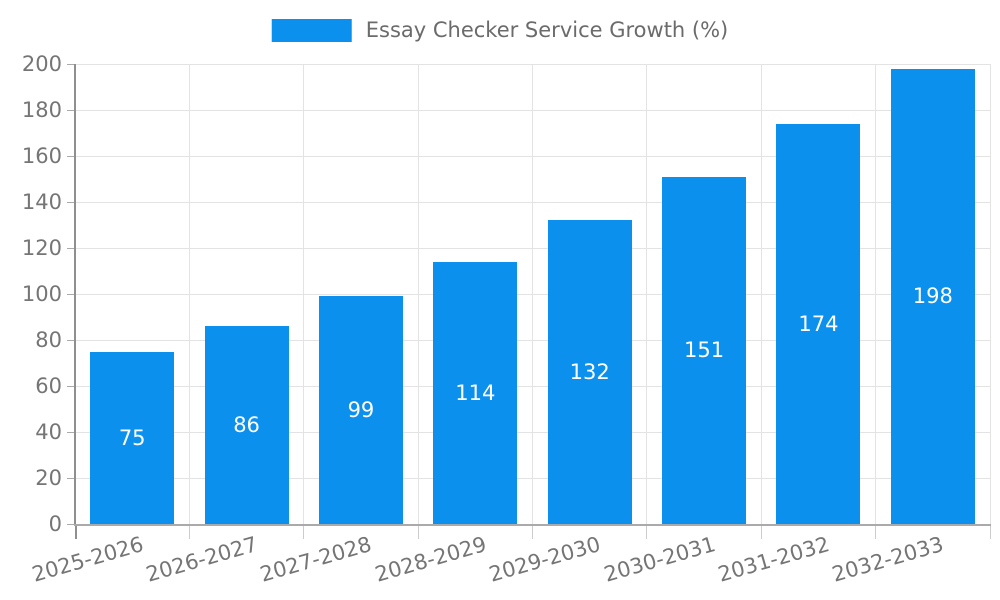 Image resolution: width=1000 pixels, height=600 pixels. I want to click on bar-value-label: 151, so click(704, 350).